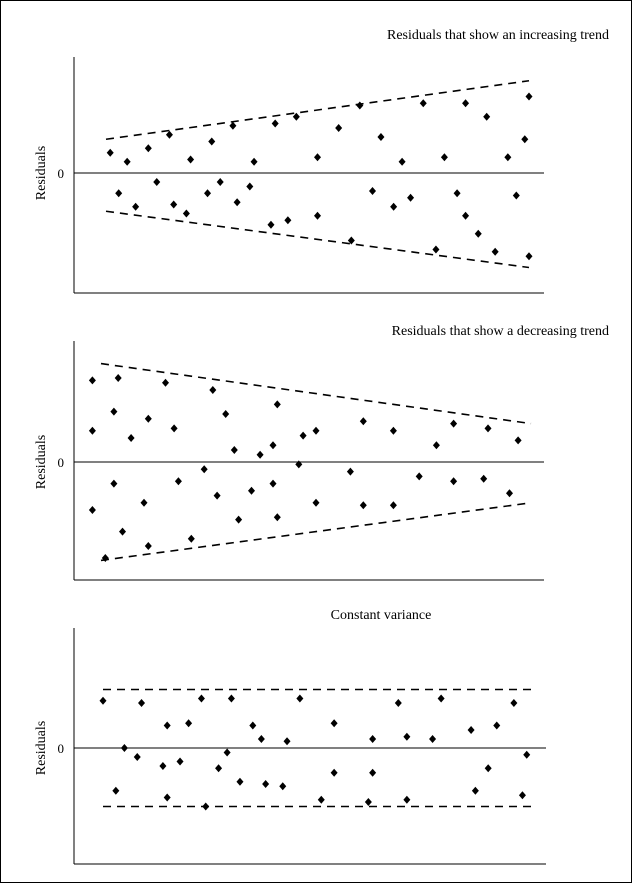 The height and width of the screenshot is (883, 632). What do you see at coordinates (500, 331) in the screenshot?
I see `chart-title: Residuals that show a decreasing trend` at bounding box center [500, 331].